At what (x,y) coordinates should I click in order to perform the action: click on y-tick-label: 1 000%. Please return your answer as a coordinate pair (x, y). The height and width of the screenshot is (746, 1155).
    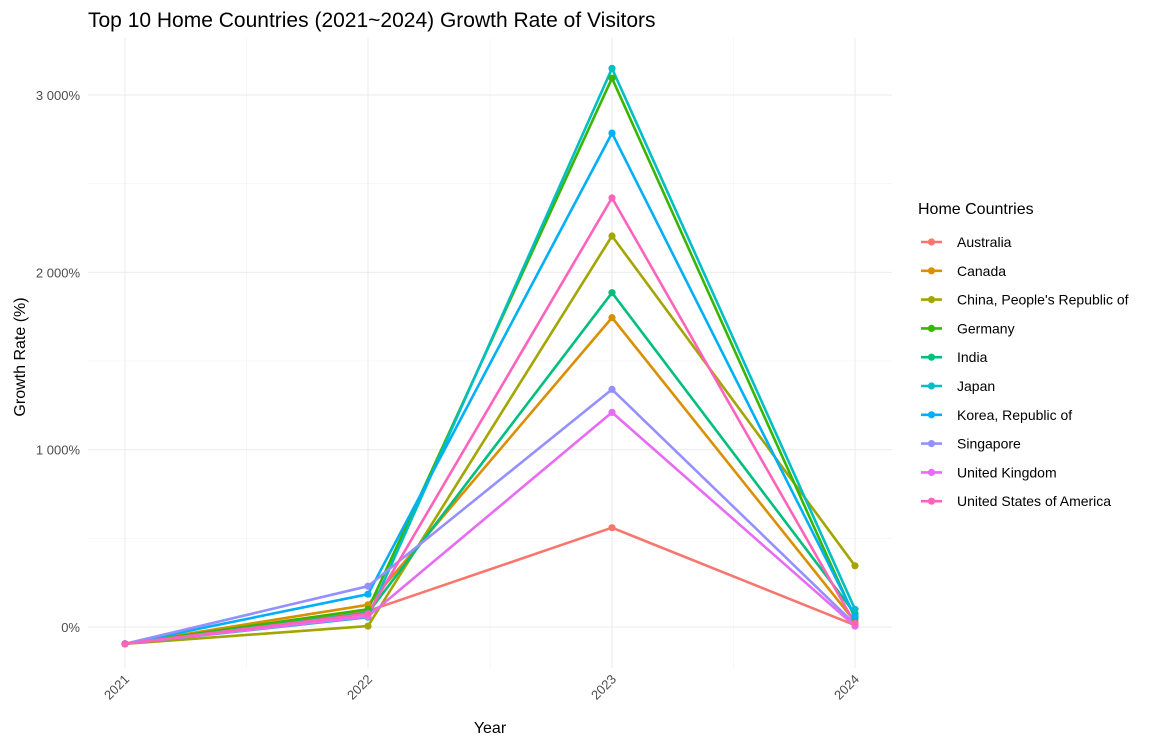
    Looking at the image, I should click on (58, 450).